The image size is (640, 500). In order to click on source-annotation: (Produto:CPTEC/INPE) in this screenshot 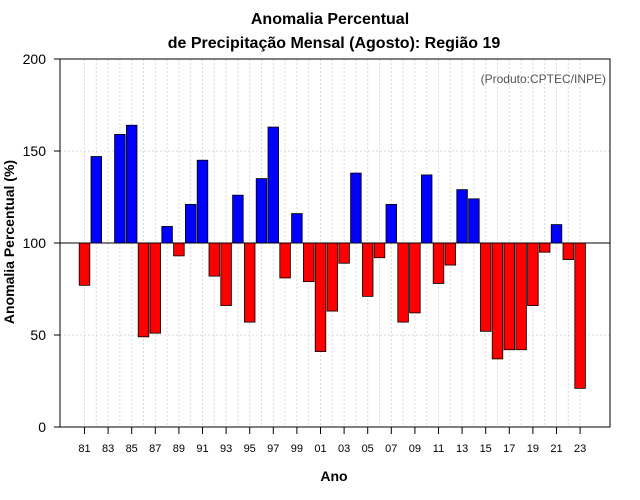, I will do `click(543, 79)`.